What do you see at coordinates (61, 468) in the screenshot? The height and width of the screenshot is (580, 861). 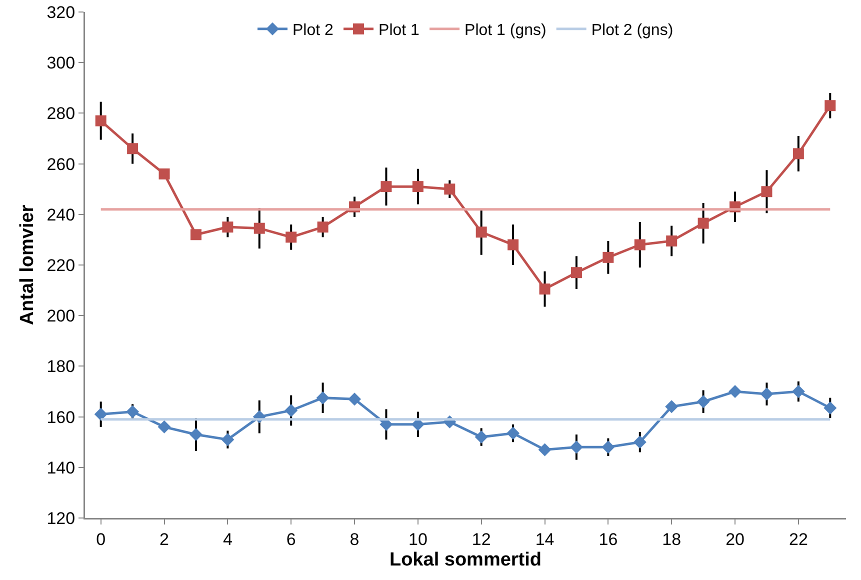 I see `y-tick-label: 140` at bounding box center [61, 468].